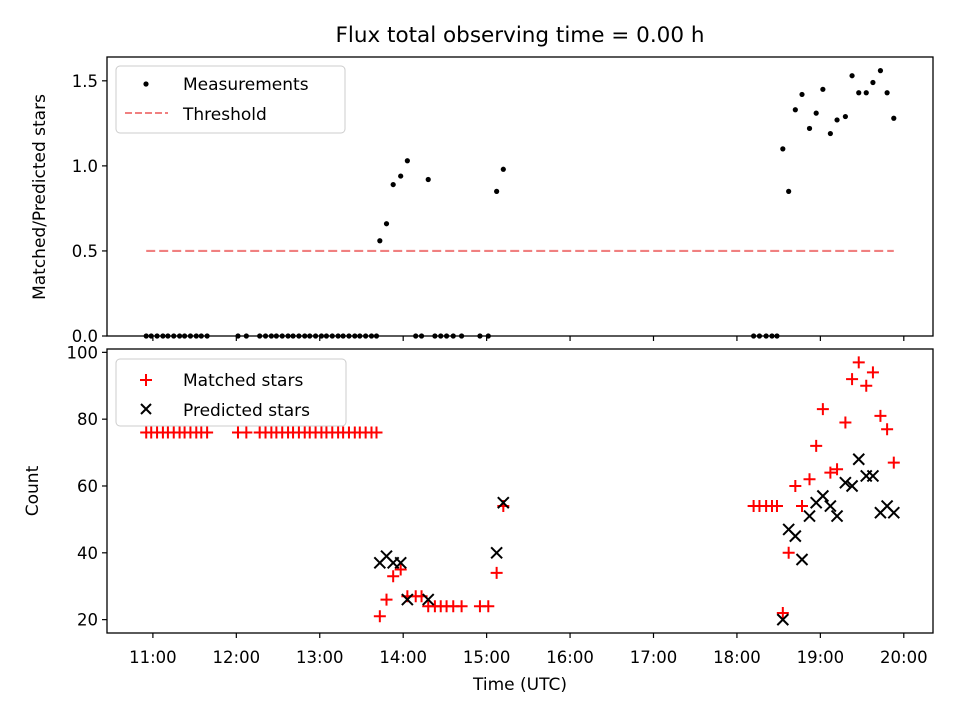  I want to click on legend-predicted-marker, so click(146, 409).